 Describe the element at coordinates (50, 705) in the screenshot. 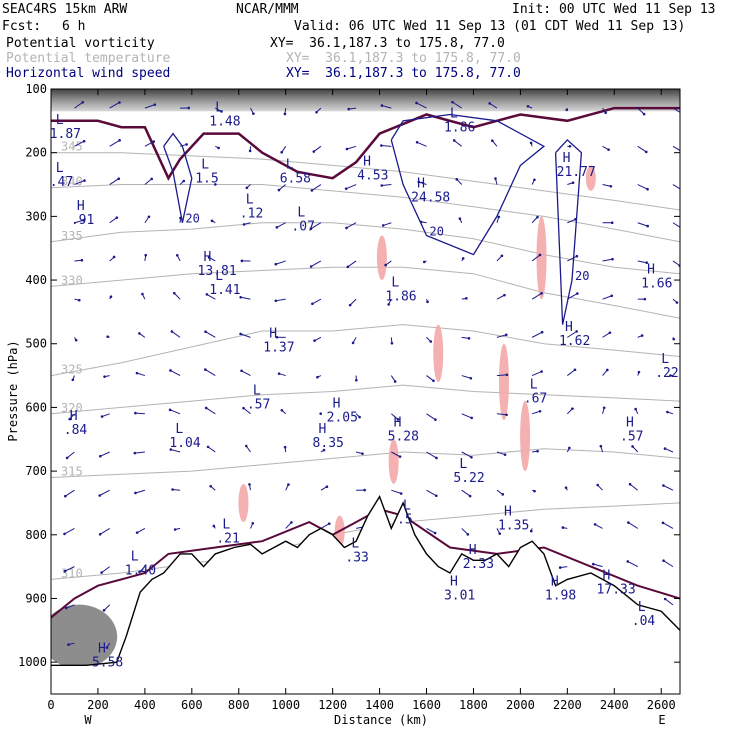

I see `x-tick-label: 0` at that location.